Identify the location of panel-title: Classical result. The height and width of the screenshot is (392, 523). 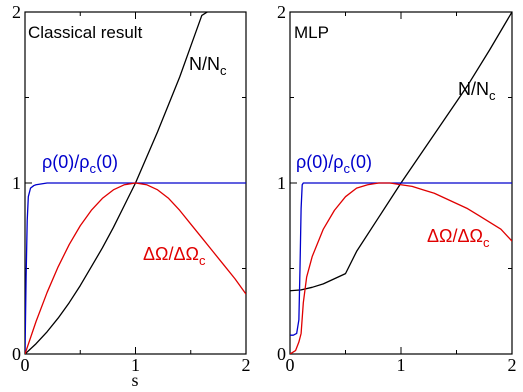
(85, 32).